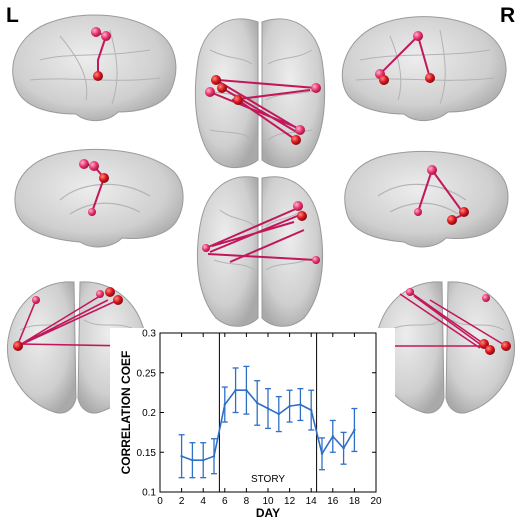  Describe the element at coordinates (126, 413) in the screenshot. I see `y-axis-label: CORRELATION COEF` at that location.